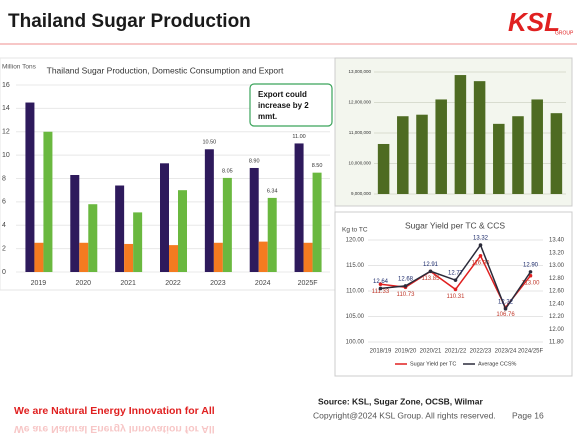 This screenshot has height=435, width=577. What do you see at coordinates (6, 132) in the screenshot?
I see `y-tick-label: 12` at bounding box center [6, 132].